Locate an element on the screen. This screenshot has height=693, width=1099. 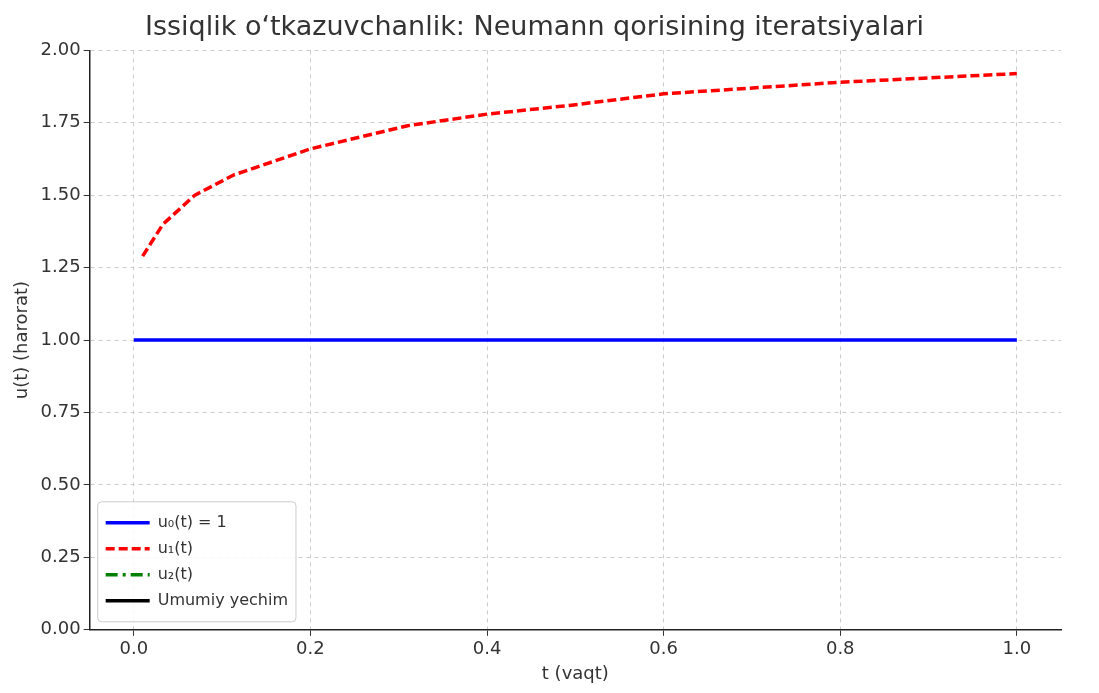
x-tick-label: 0.8 is located at coordinates (840, 648).